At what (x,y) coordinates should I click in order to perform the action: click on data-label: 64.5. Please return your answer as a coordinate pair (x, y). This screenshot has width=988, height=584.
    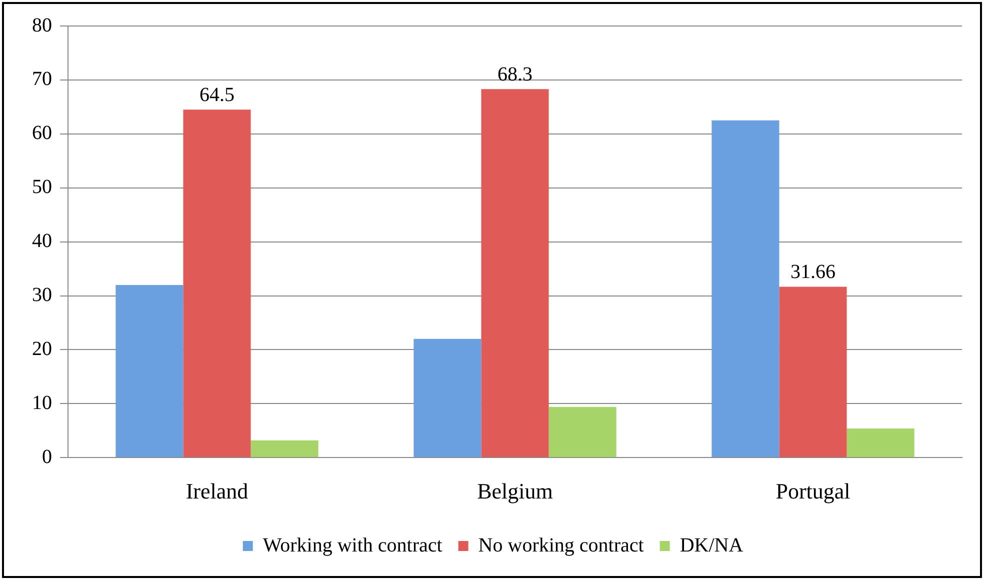
    Looking at the image, I should click on (217, 95).